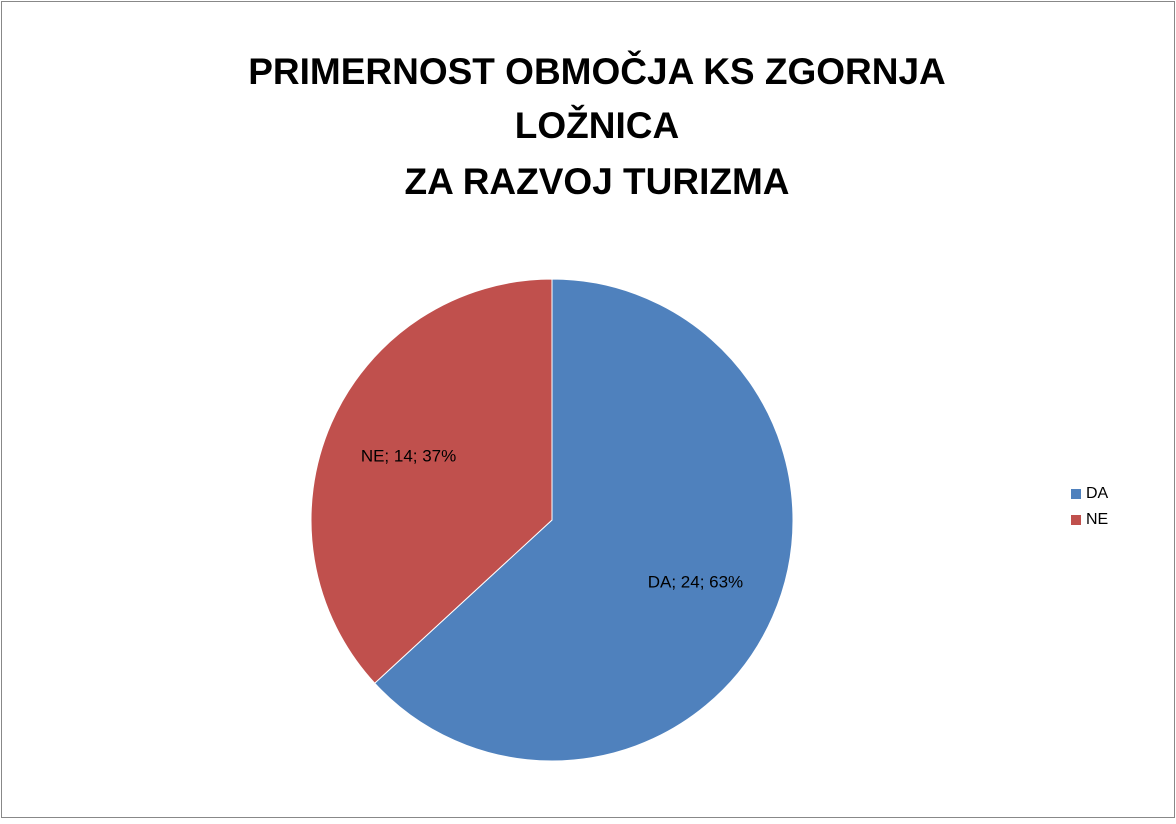 This screenshot has height=824, width=1176. I want to click on chart-title: ZA RAZVOJ TURIZMA, so click(596, 181).